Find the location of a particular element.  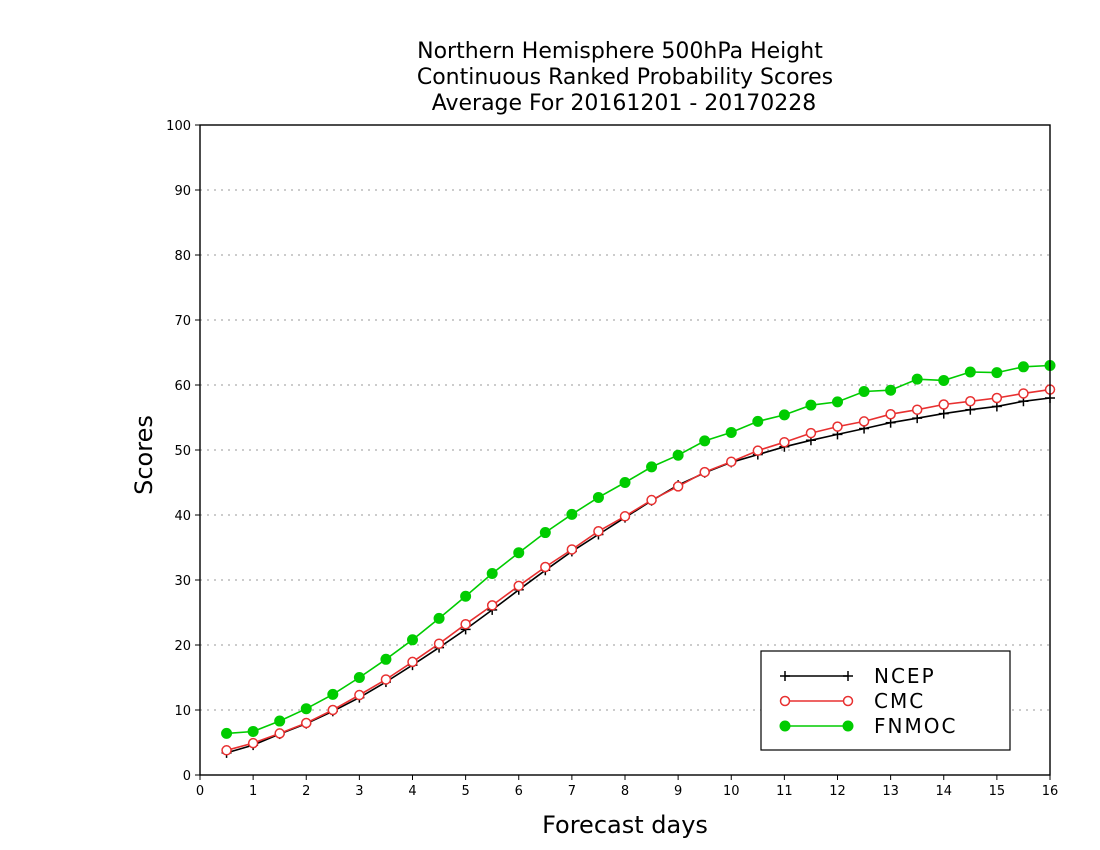

x-tick-label: 15 is located at coordinates (997, 791).